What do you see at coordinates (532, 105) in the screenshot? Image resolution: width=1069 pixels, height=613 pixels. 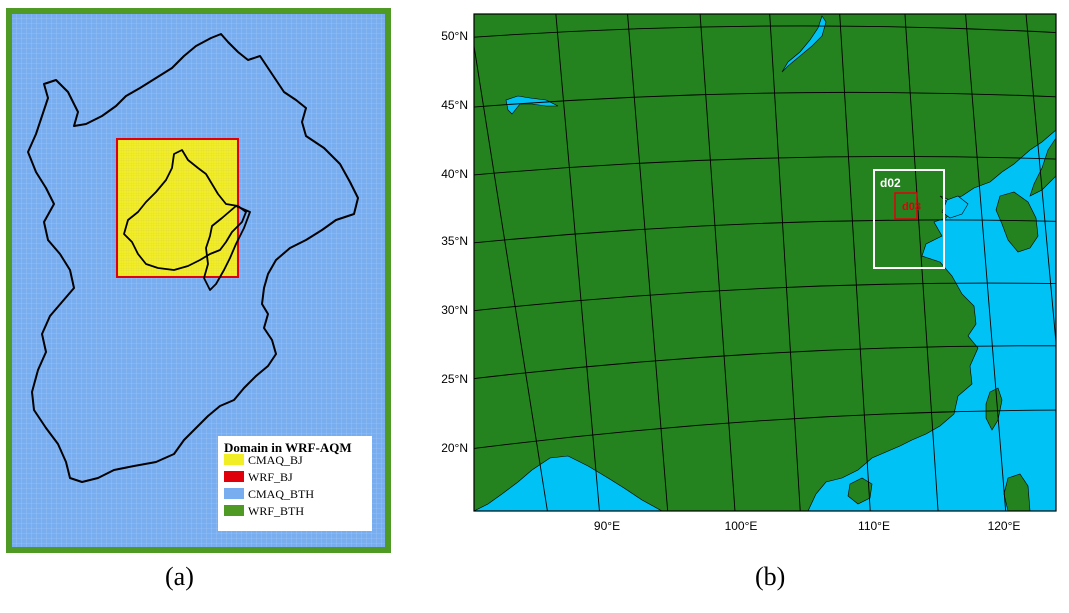 I see `lake-balkhash` at bounding box center [532, 105].